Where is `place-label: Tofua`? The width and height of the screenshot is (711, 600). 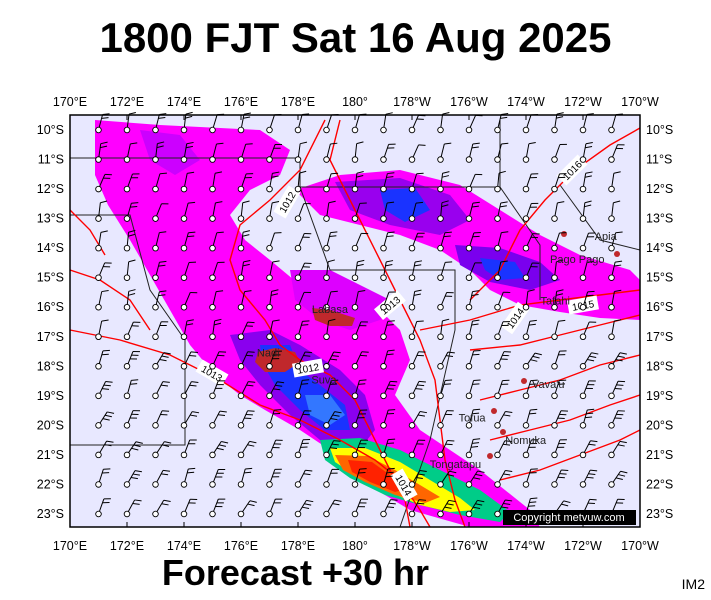 place-label: Tofua is located at coordinates (473, 418).